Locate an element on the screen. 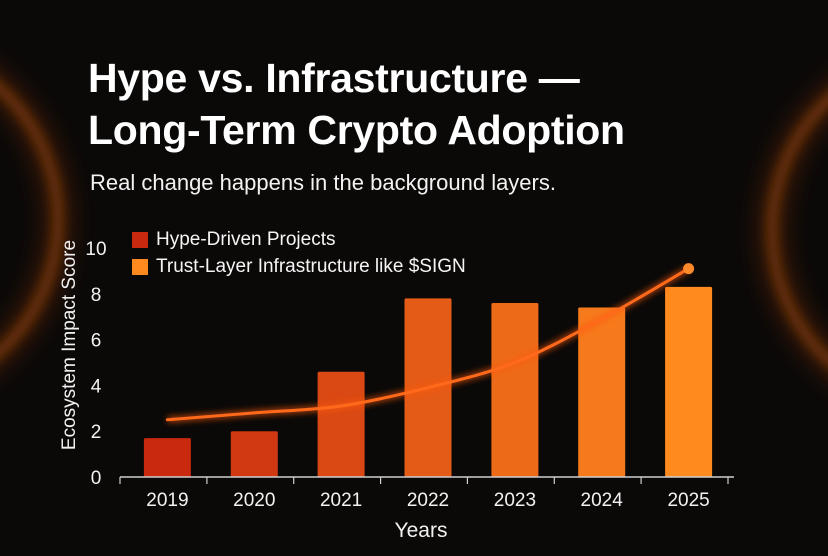 The image size is (828, 556). bar-2021 is located at coordinates (341, 424).